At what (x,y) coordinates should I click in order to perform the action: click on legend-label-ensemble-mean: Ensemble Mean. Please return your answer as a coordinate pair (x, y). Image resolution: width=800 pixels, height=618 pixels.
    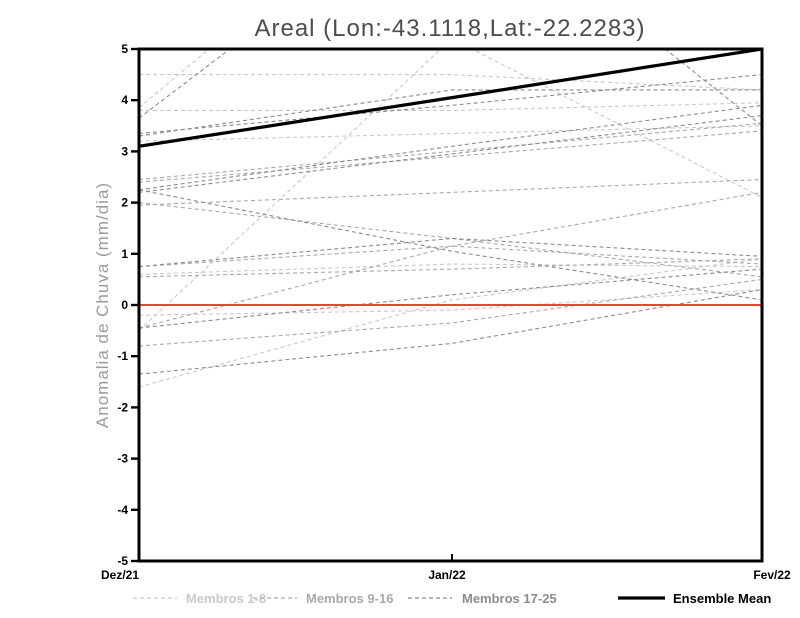
    Looking at the image, I should click on (722, 598).